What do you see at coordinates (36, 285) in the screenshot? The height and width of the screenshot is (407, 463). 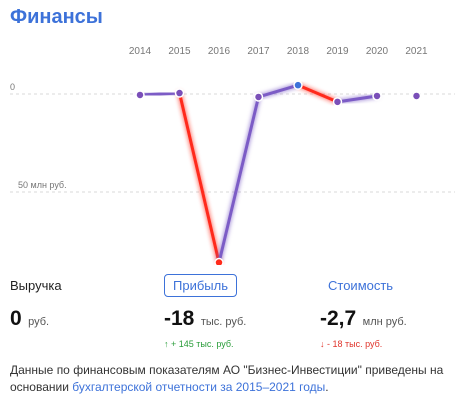 I see `revenue-label: Выручка` at bounding box center [36, 285].